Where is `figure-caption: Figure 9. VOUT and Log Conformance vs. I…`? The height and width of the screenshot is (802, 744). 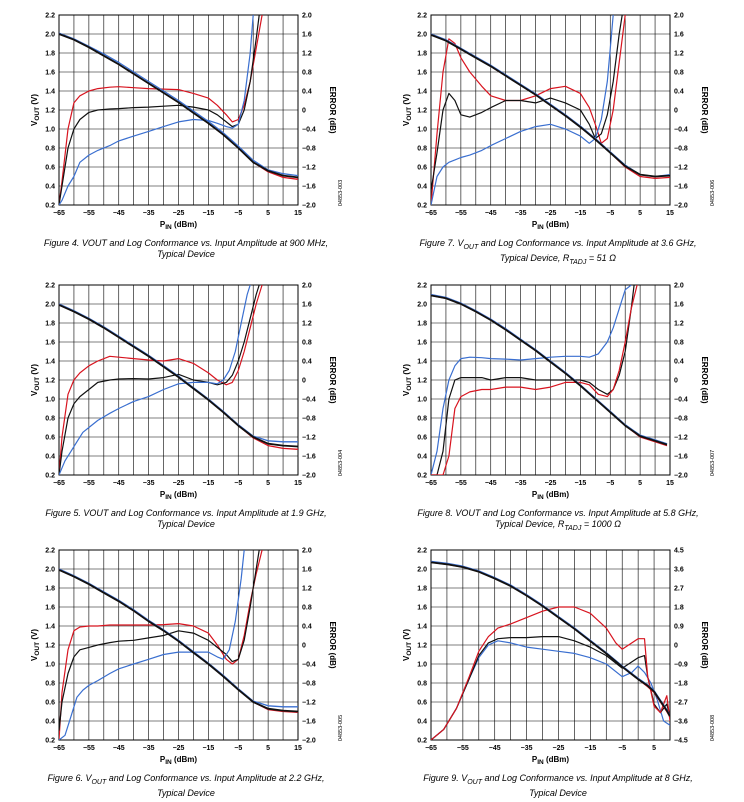 figure-caption: Figure 9. VOUT and Log Conformance vs. I… is located at coordinates (558, 786).